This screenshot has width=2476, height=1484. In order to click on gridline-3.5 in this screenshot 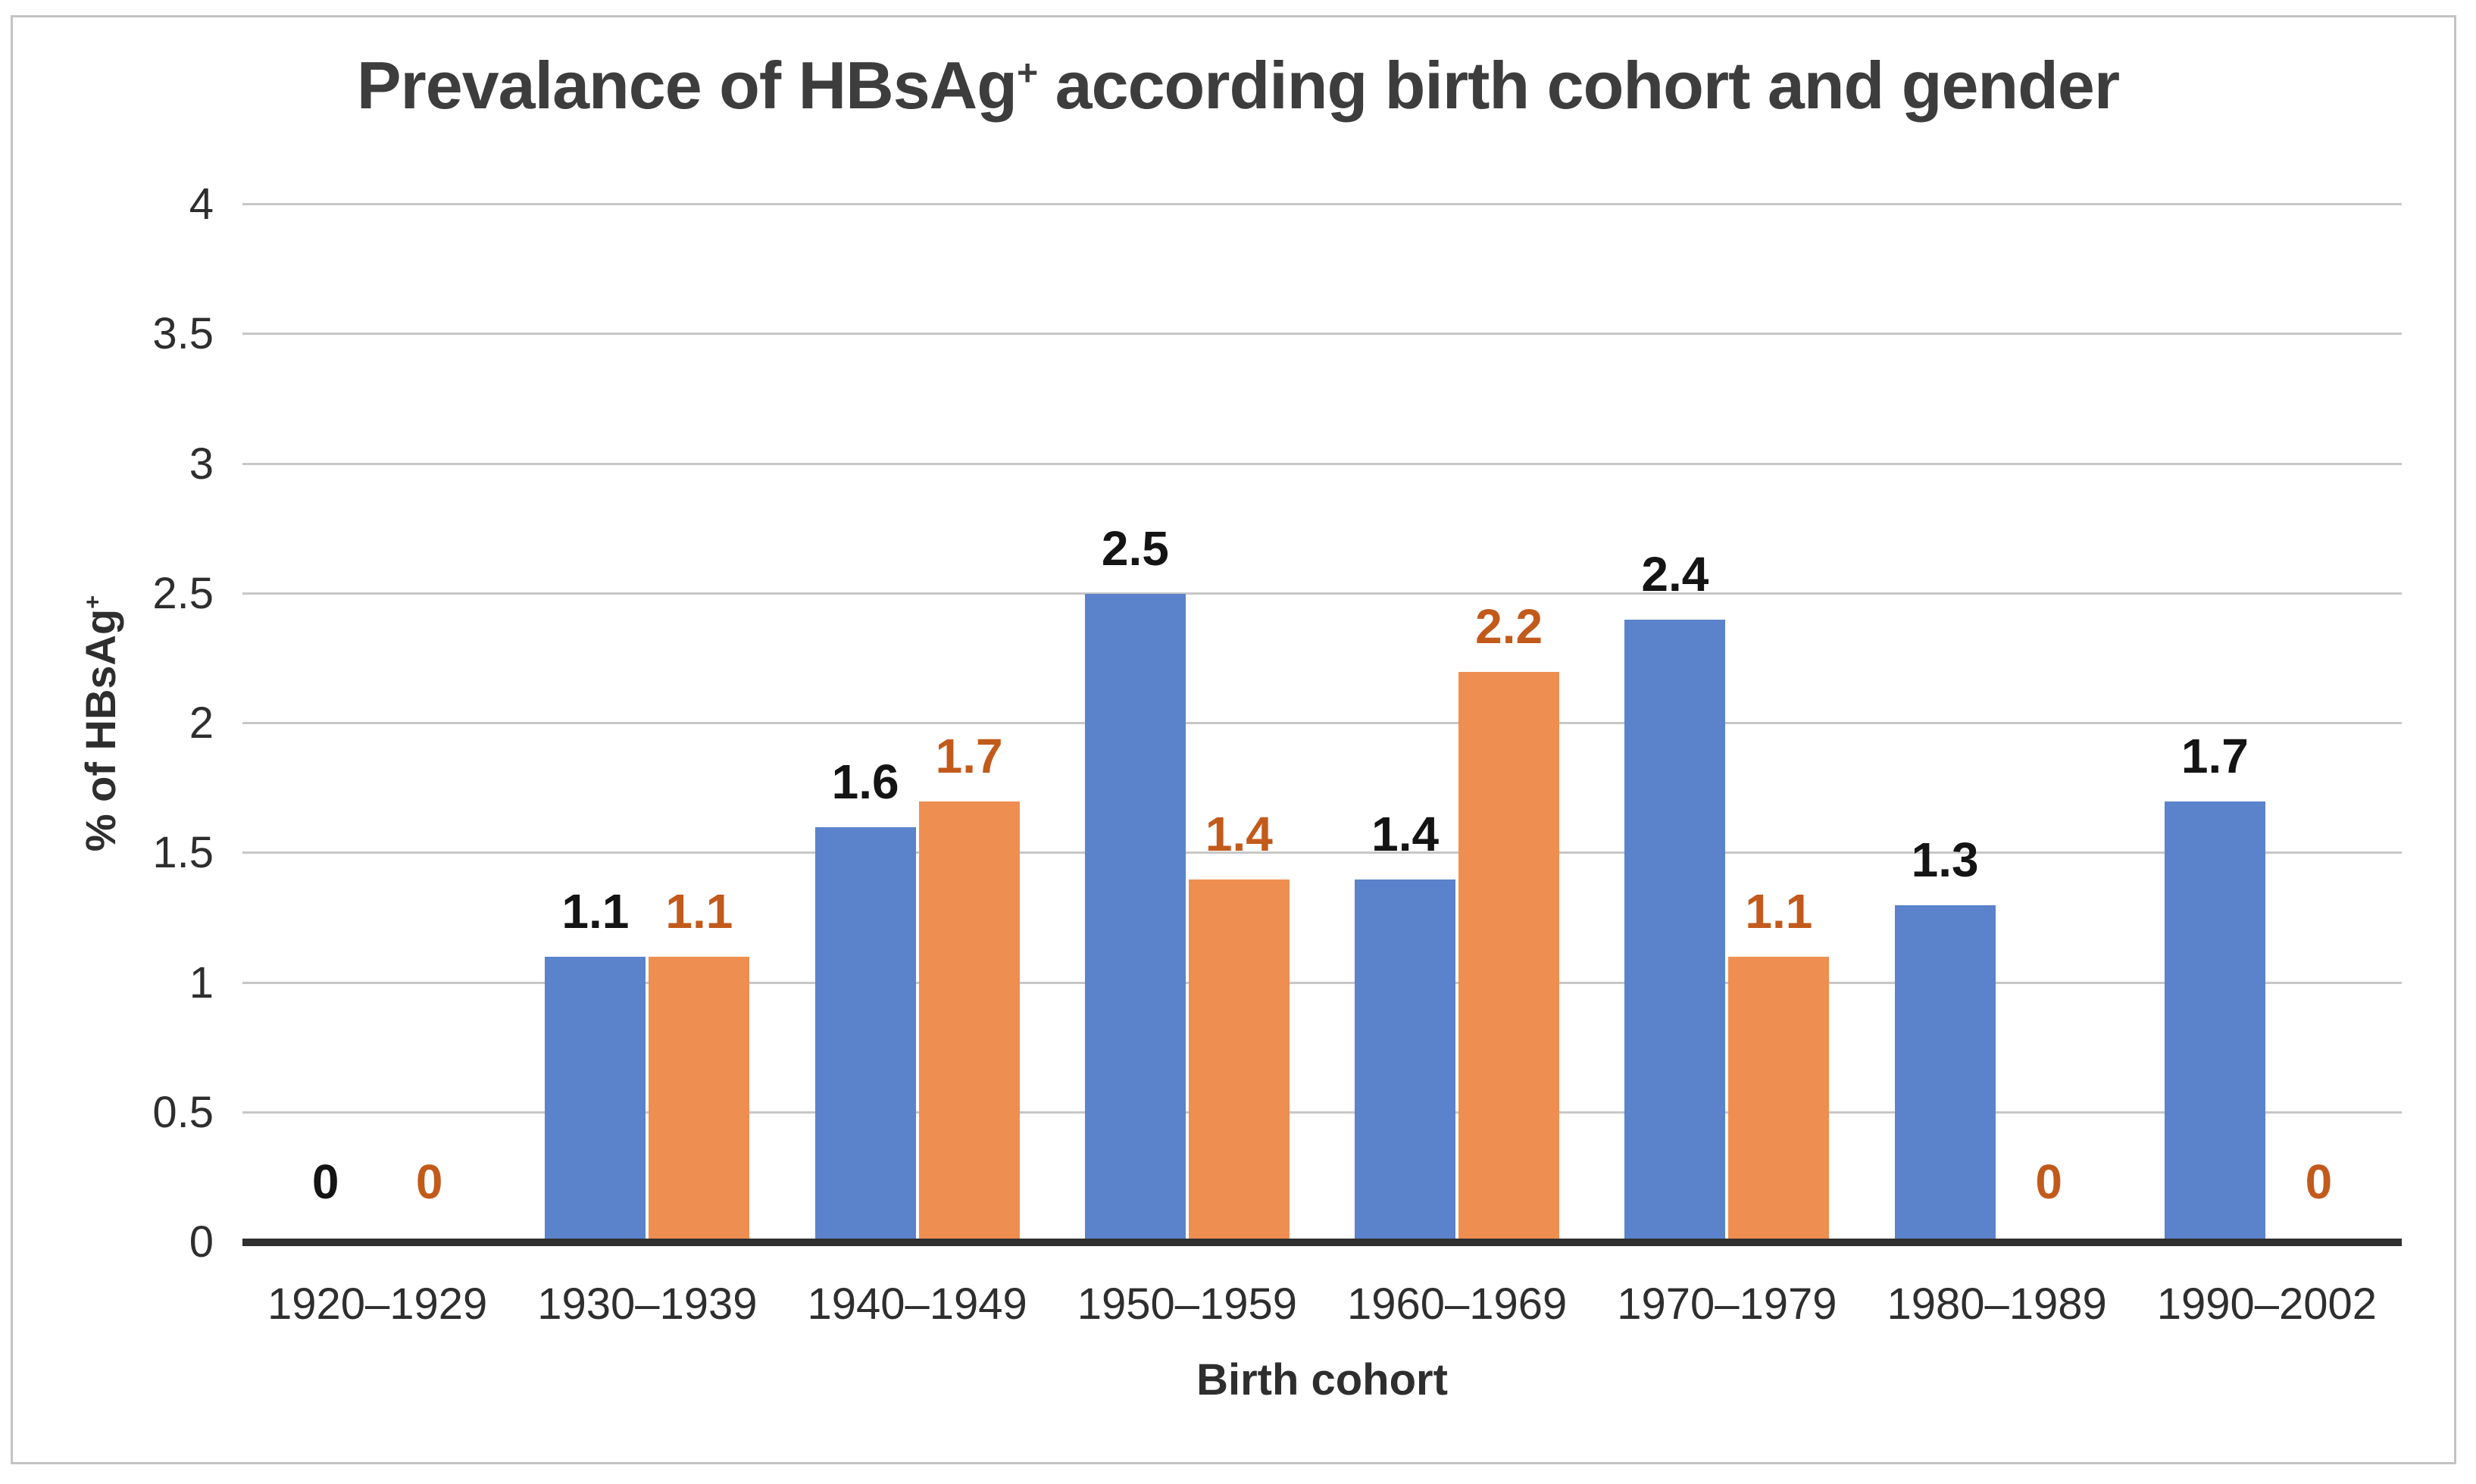, I will do `click(1322, 334)`.